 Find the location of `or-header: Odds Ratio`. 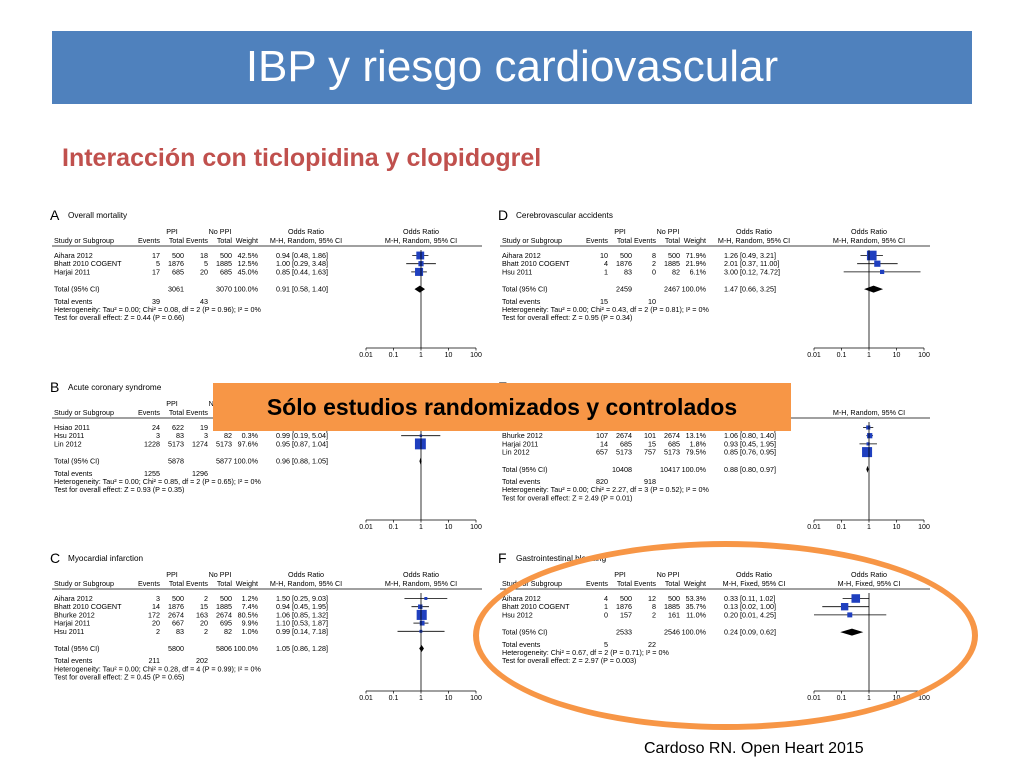

or-header: Odds Ratio is located at coordinates (306, 574).